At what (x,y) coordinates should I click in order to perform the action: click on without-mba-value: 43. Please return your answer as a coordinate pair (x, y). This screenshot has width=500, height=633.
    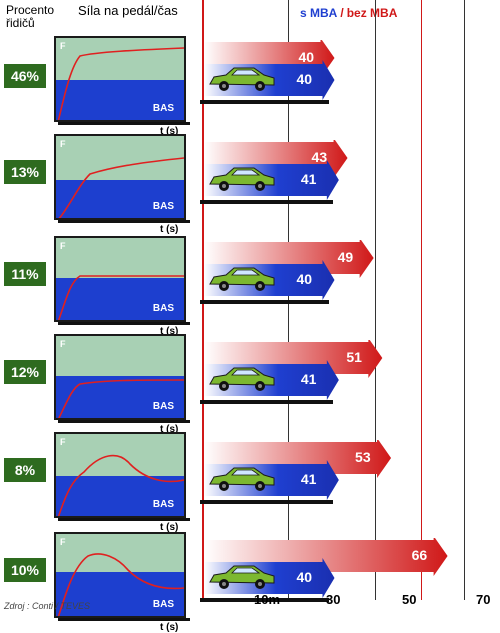
    Looking at the image, I should click on (319, 157).